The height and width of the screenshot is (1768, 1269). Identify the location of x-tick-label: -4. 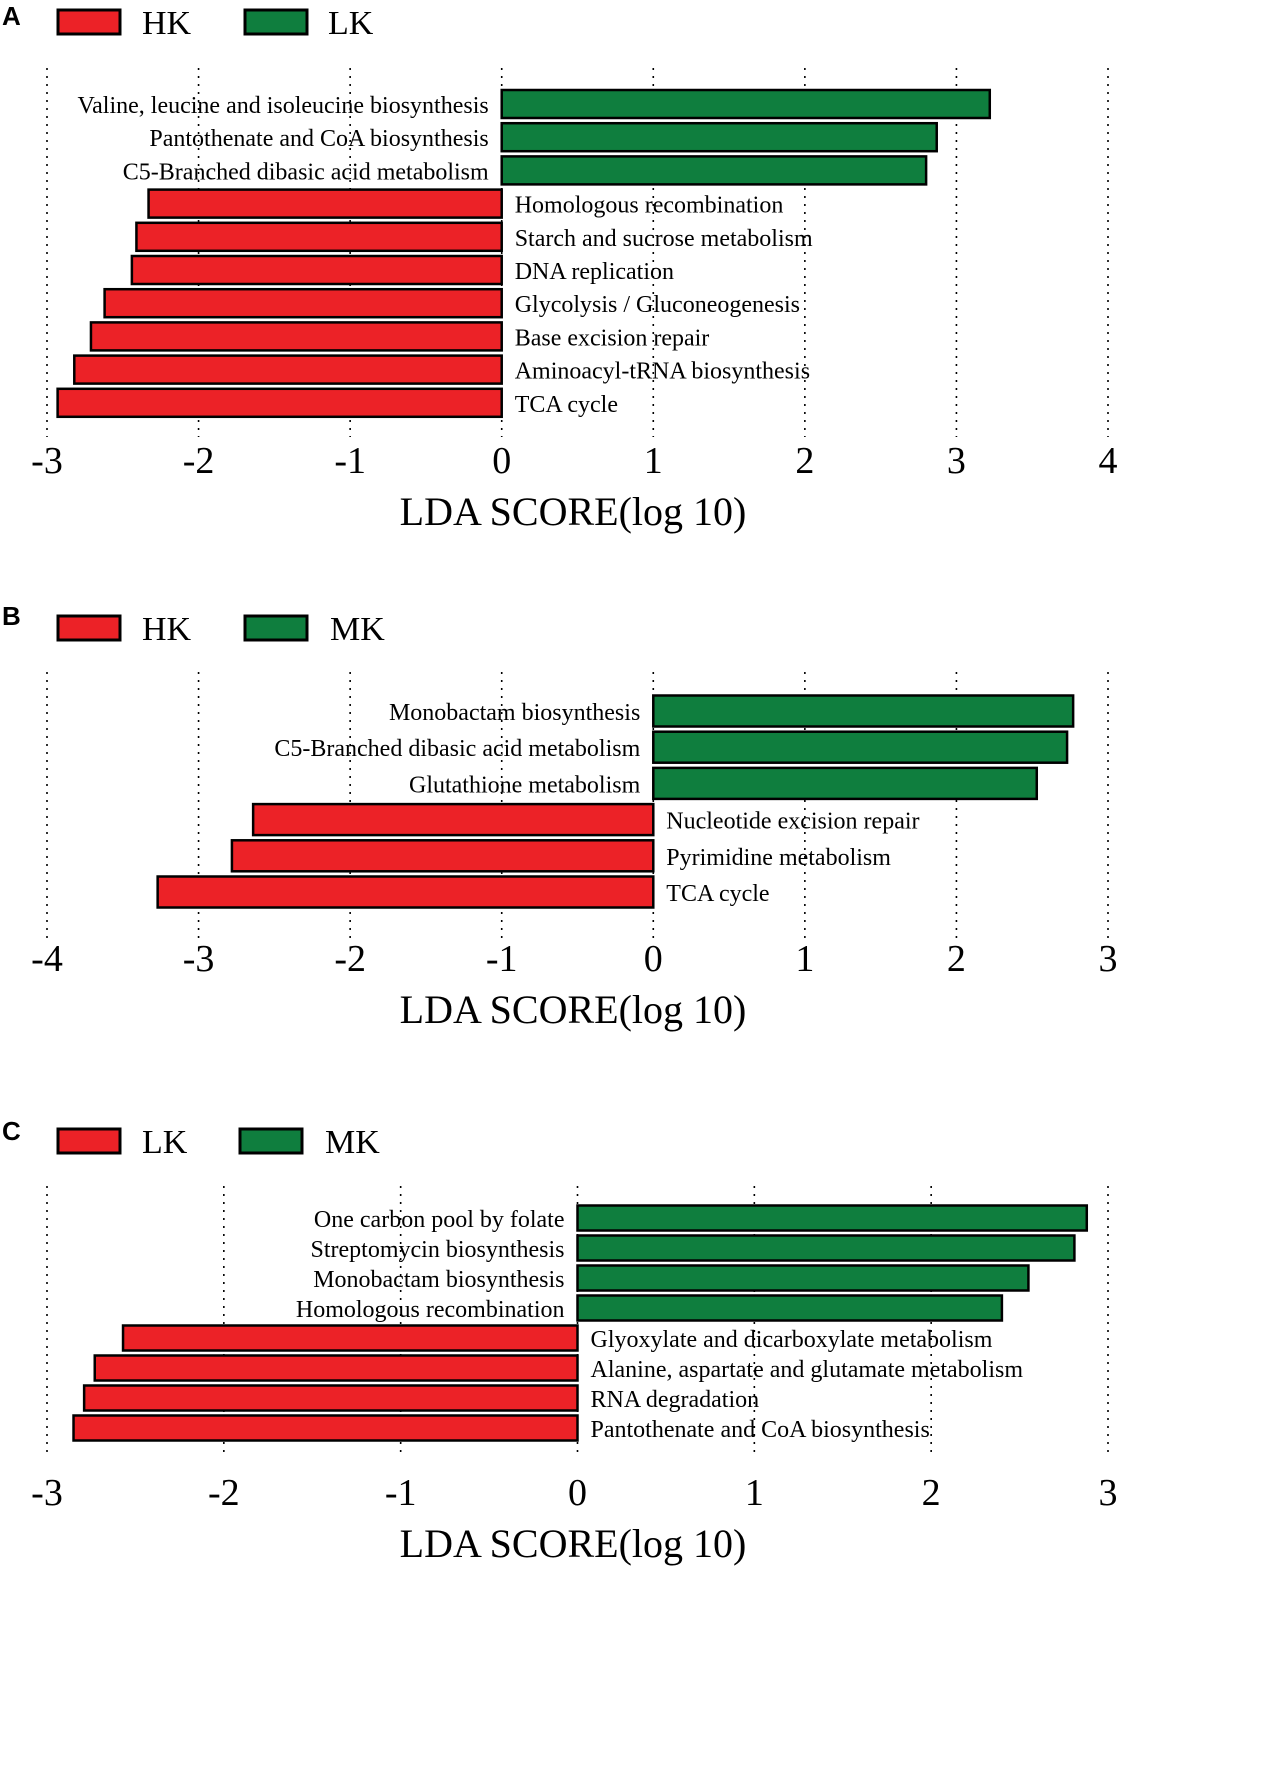
(47, 959).